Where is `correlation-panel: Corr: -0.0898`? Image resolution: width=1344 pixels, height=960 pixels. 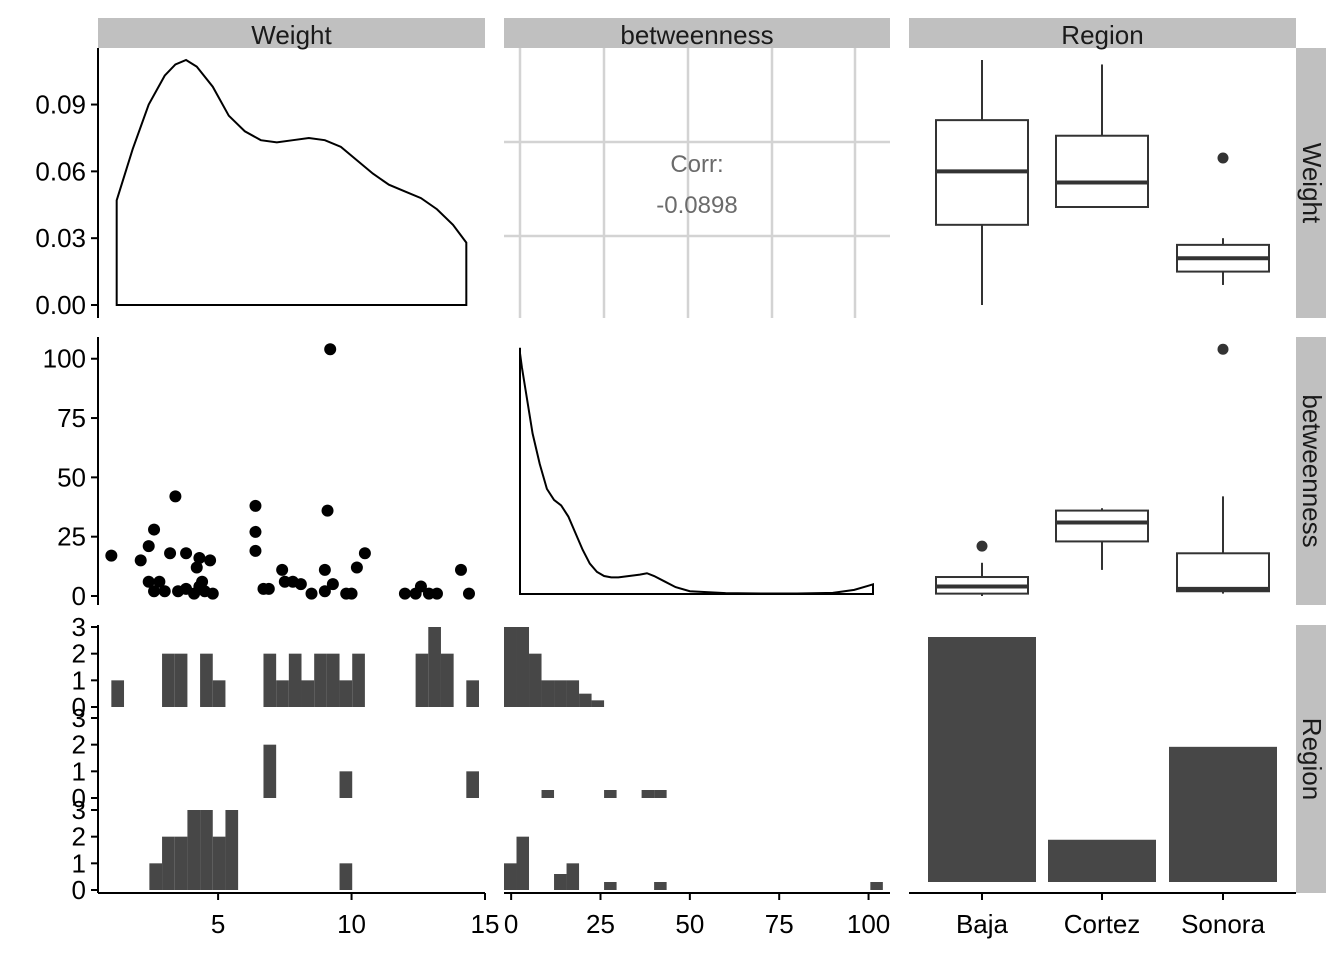
correlation-panel: Corr: -0.0898 is located at coordinates (697, 183).